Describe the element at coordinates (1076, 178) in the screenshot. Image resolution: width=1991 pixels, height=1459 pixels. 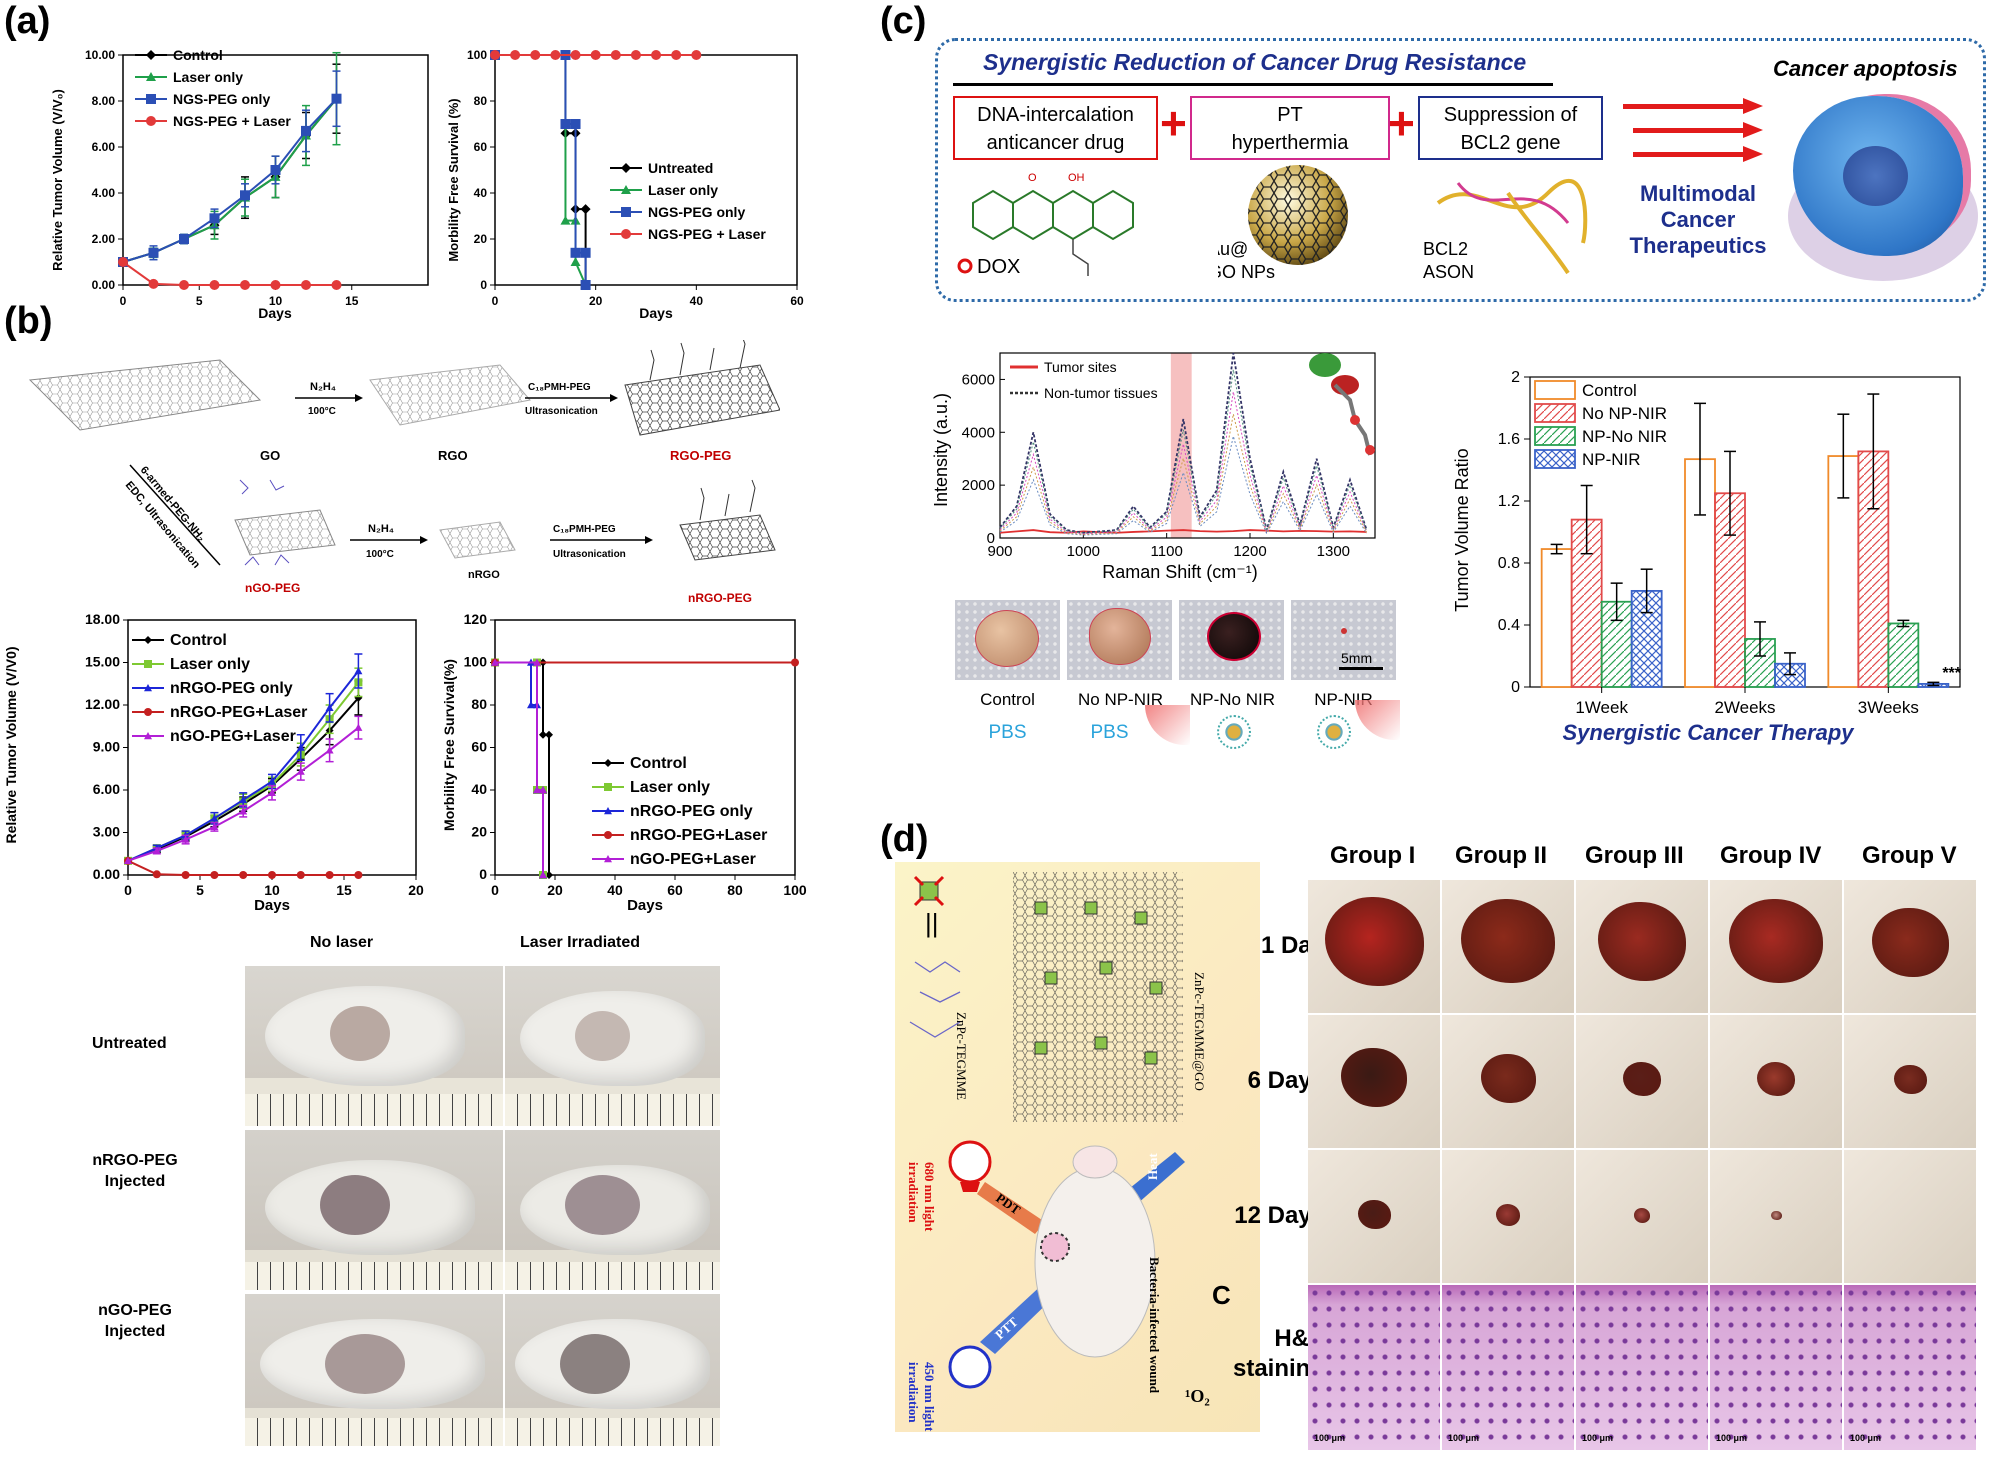
I see `svg-text: OH` at that location.